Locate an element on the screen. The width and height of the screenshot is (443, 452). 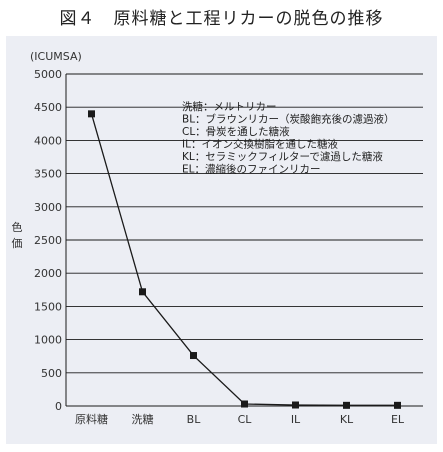
y-tick-label-5000: 5000 is located at coordinates (48, 74).